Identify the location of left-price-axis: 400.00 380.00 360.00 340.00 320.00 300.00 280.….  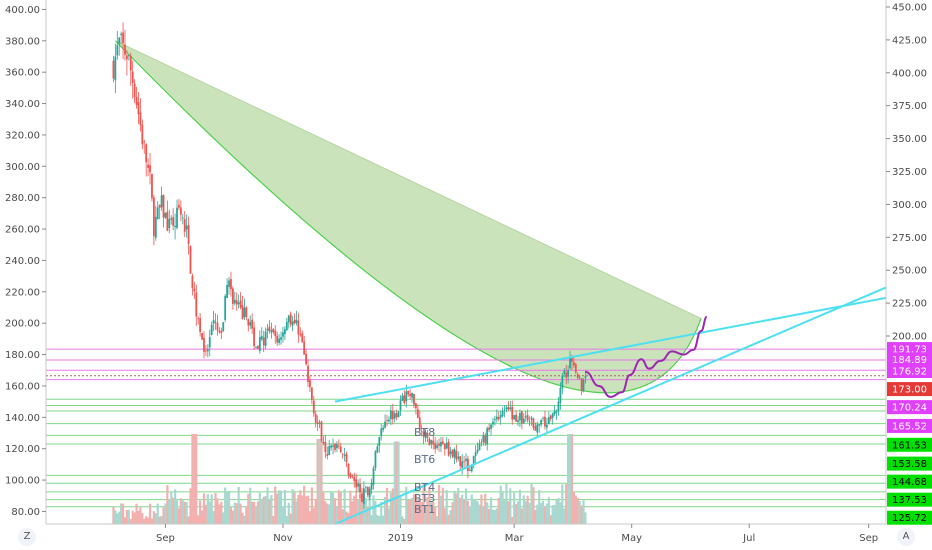
(25, 261).